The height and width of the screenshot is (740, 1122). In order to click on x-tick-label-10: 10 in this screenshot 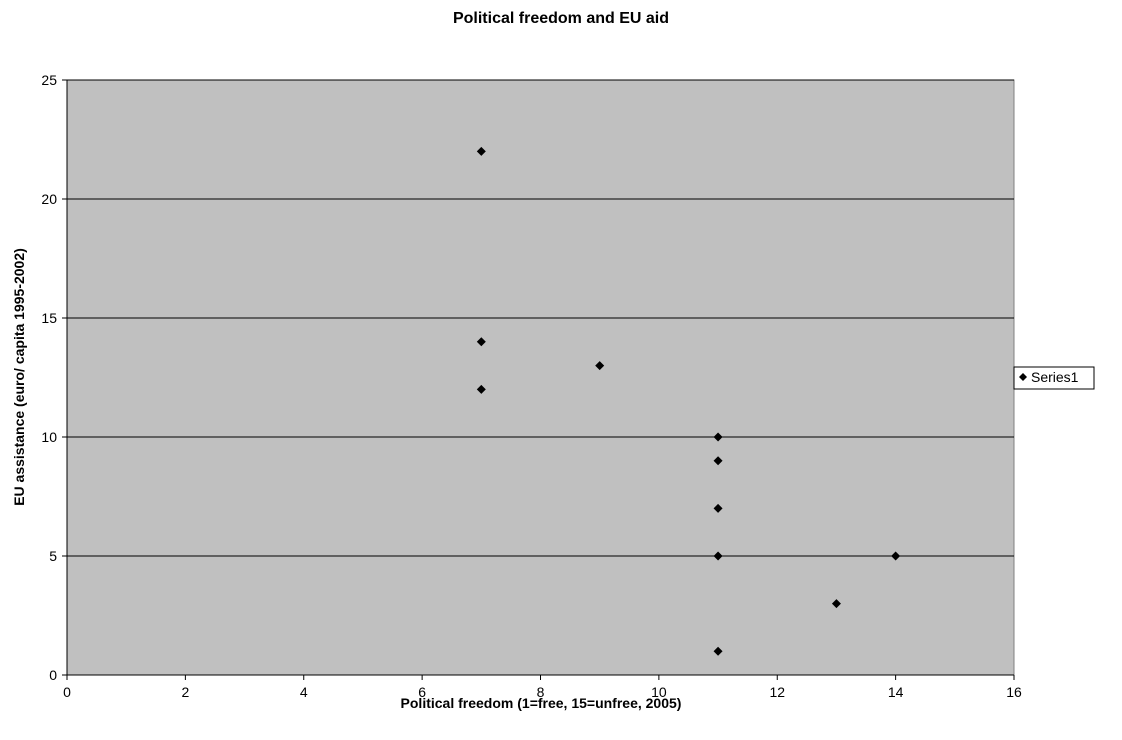, I will do `click(659, 692)`.